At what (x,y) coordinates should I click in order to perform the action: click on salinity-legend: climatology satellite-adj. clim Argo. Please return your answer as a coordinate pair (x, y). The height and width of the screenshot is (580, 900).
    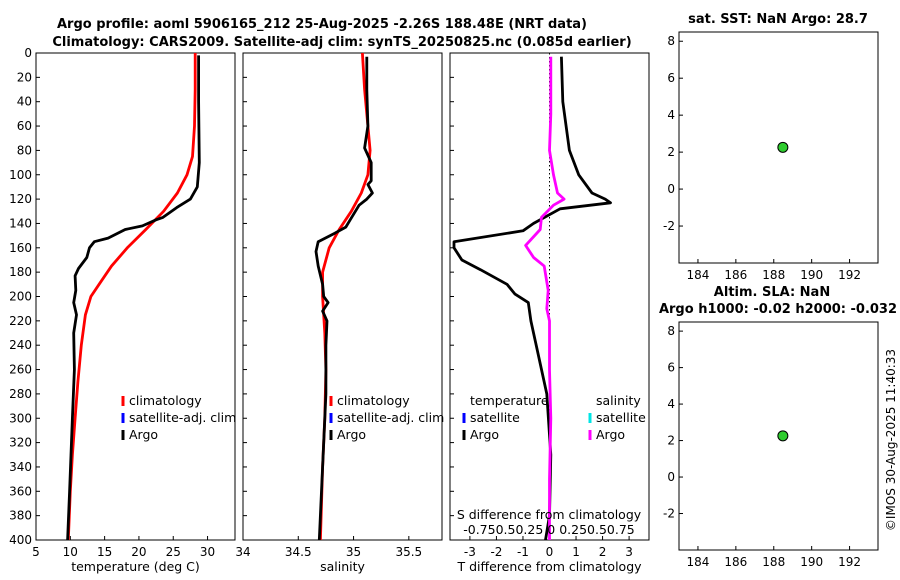
    Looking at the image, I should click on (386, 417).